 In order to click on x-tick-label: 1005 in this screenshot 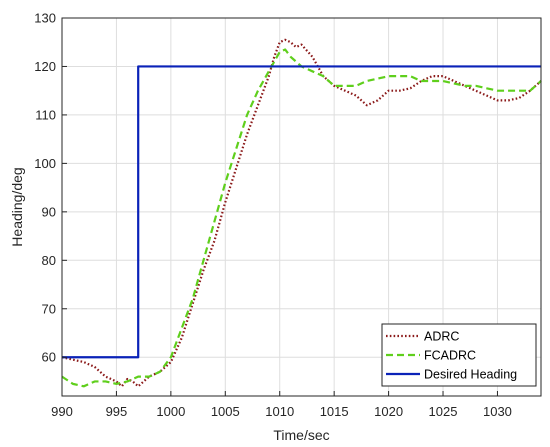, I will do `click(225, 411)`.